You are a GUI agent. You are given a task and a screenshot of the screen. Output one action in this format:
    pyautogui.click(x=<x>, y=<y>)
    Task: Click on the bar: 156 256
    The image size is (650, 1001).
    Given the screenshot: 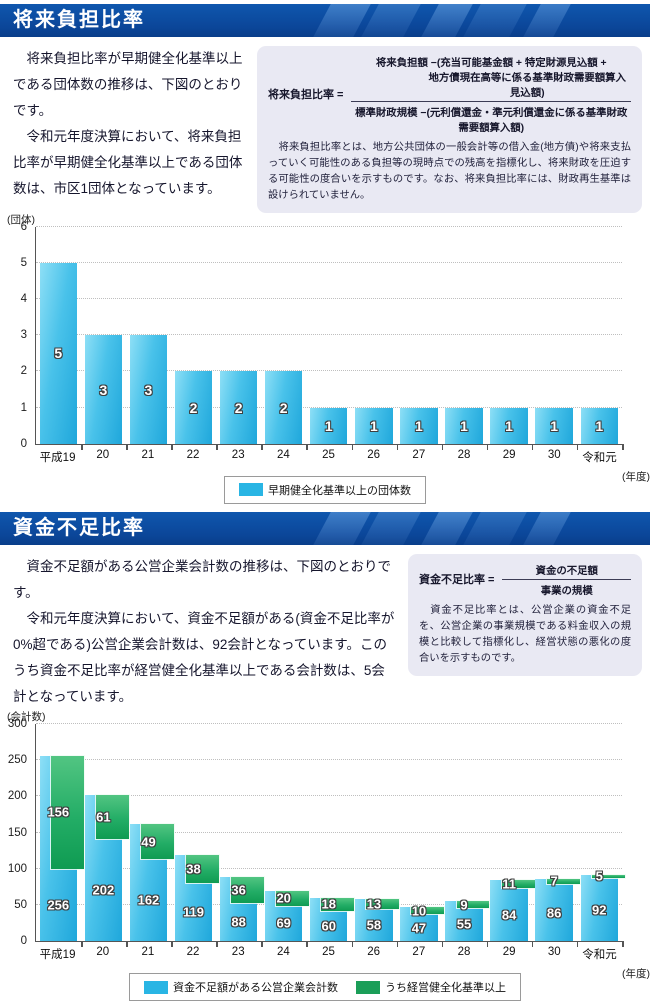 What is the action you would take?
    pyautogui.click(x=61, y=848)
    